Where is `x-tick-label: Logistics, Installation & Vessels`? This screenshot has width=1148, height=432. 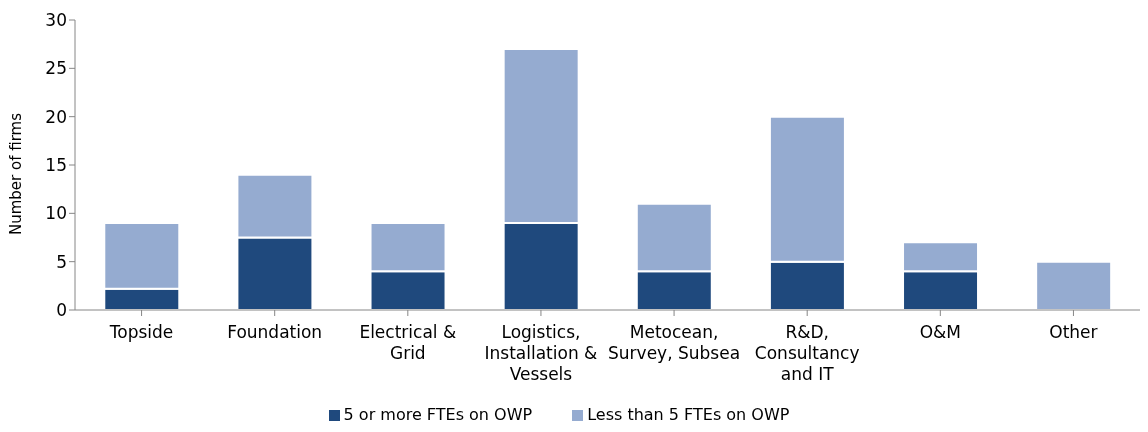
x-tick-label: Logistics, Installation & Vessels is located at coordinates (541, 353).